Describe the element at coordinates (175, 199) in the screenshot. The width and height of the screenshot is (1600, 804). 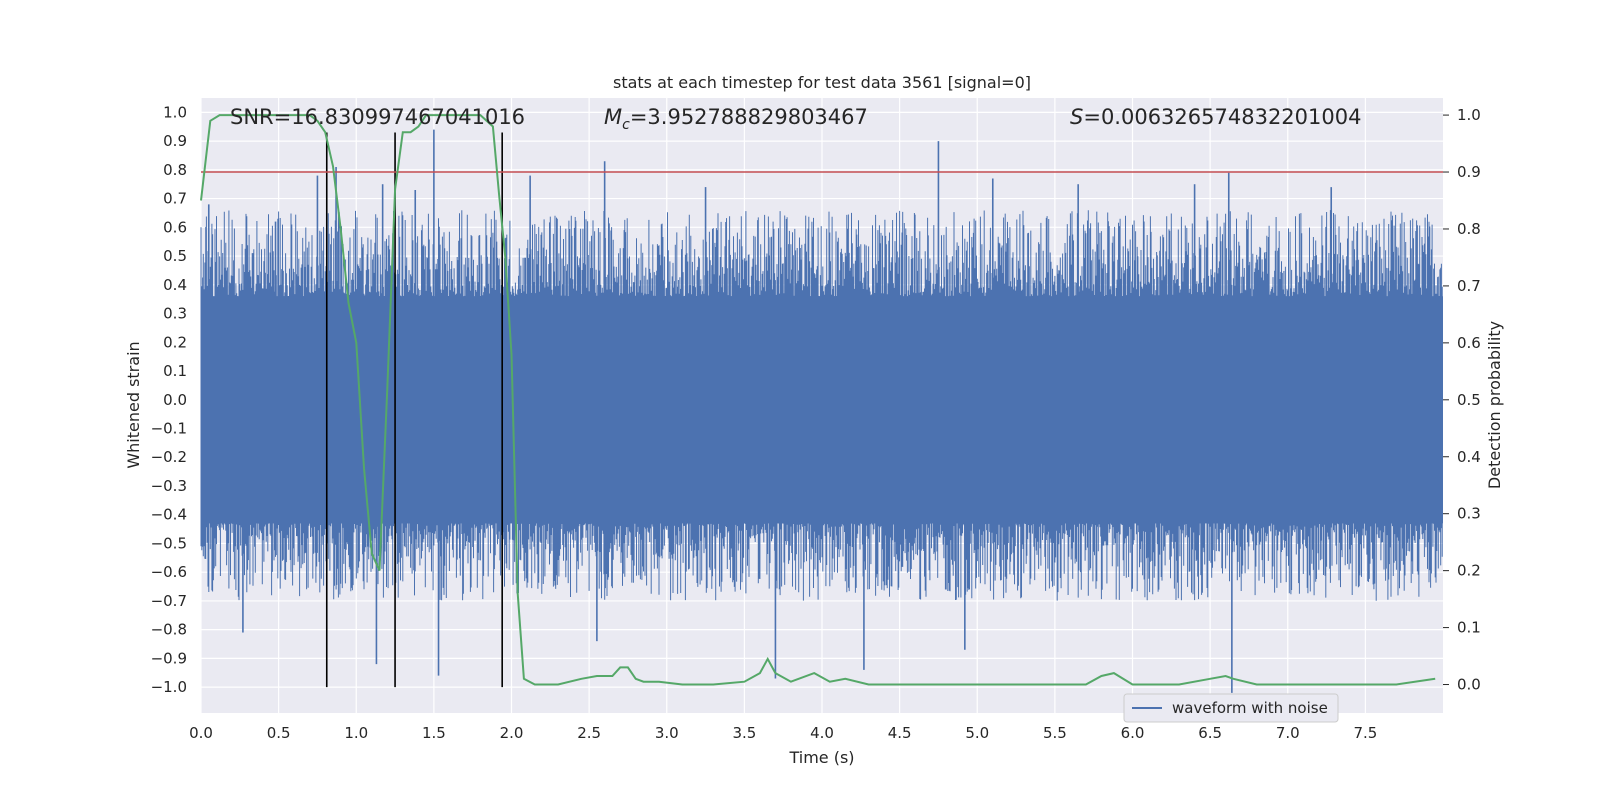
I see `y-tick-label: 0.7` at that location.